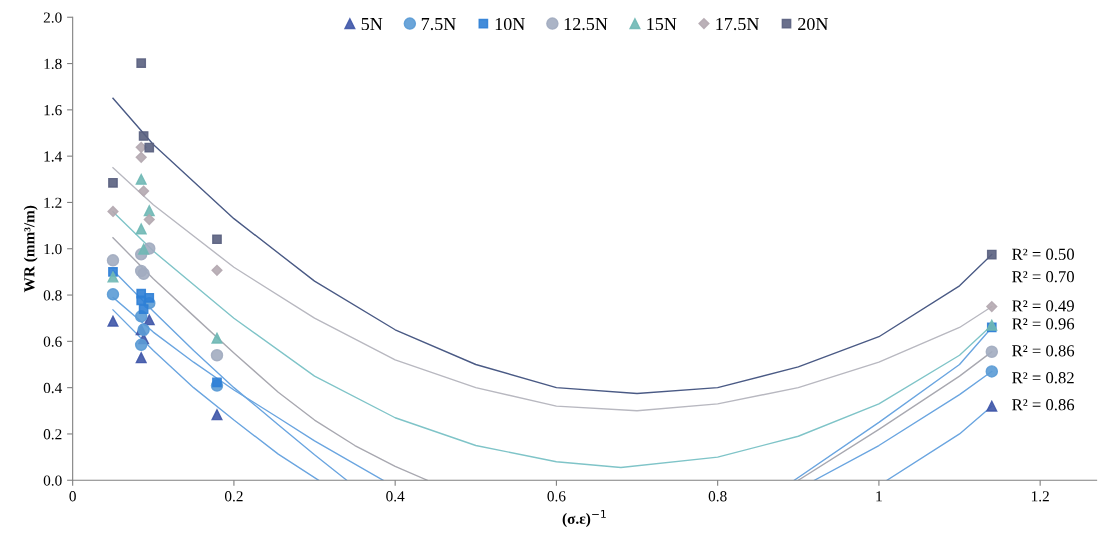  I want to click on y-tick-label: 1.4, so click(53, 156).